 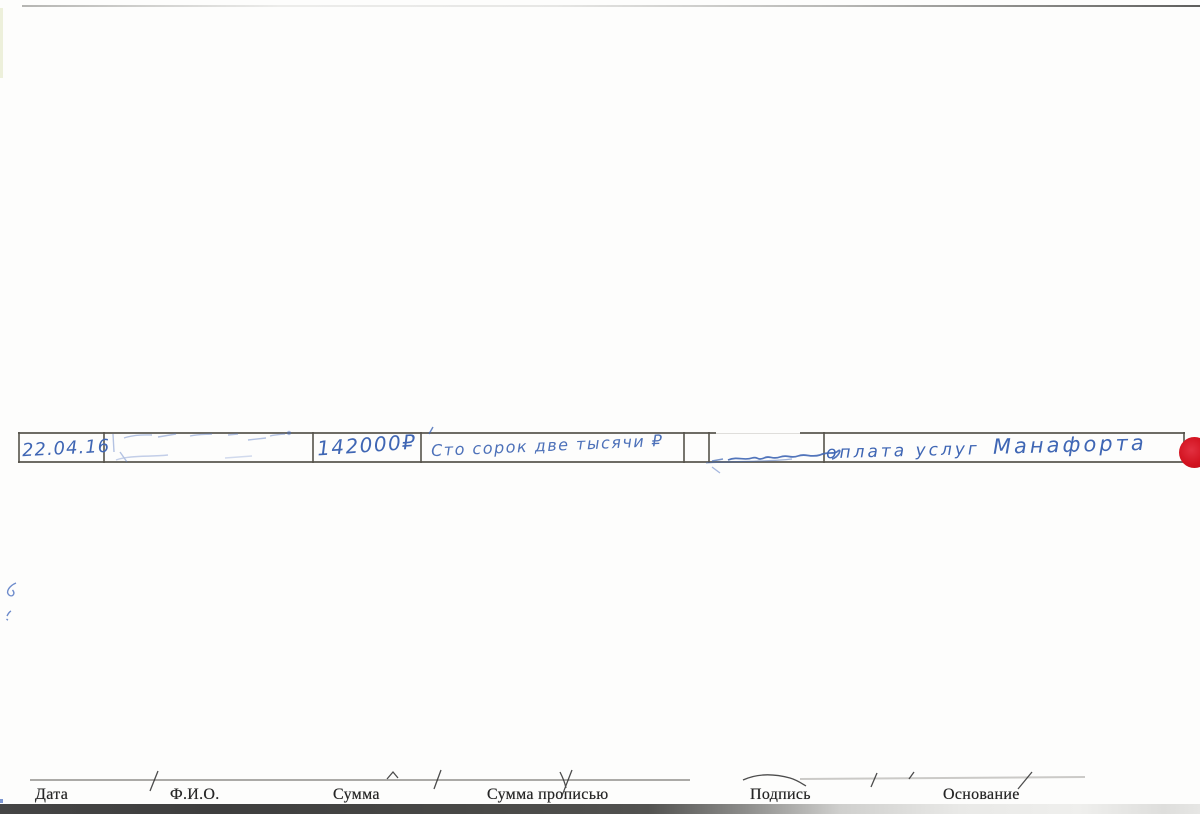 I want to click on column-label-amount-in-words: Сумма прописью, so click(x=548, y=794).